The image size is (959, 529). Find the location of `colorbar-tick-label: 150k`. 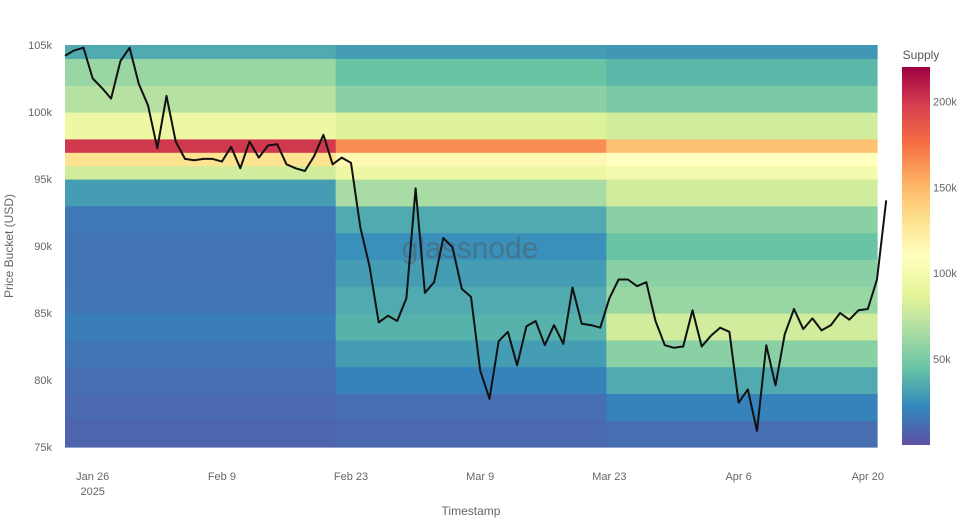

colorbar-tick-label: 150k is located at coordinates (945, 188).